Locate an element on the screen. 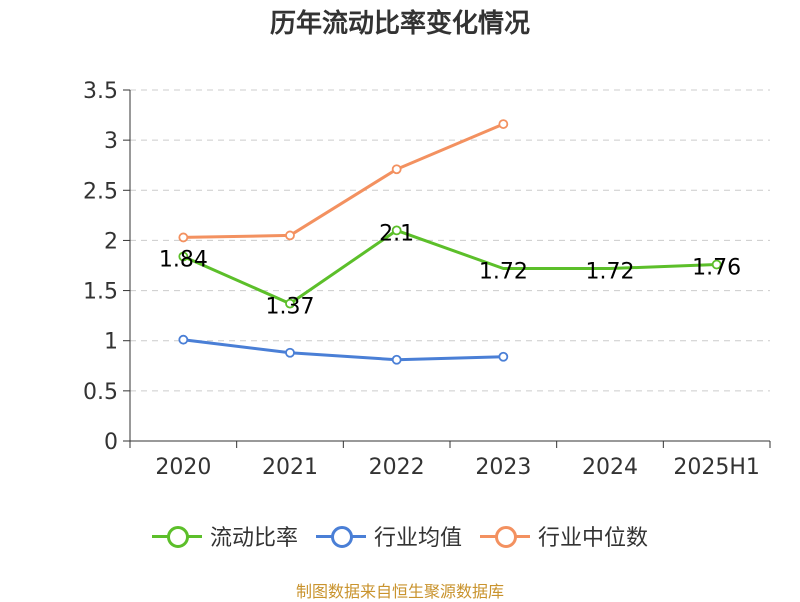 This screenshot has height=602, width=800. series-line-industry-median is located at coordinates (343, 180).